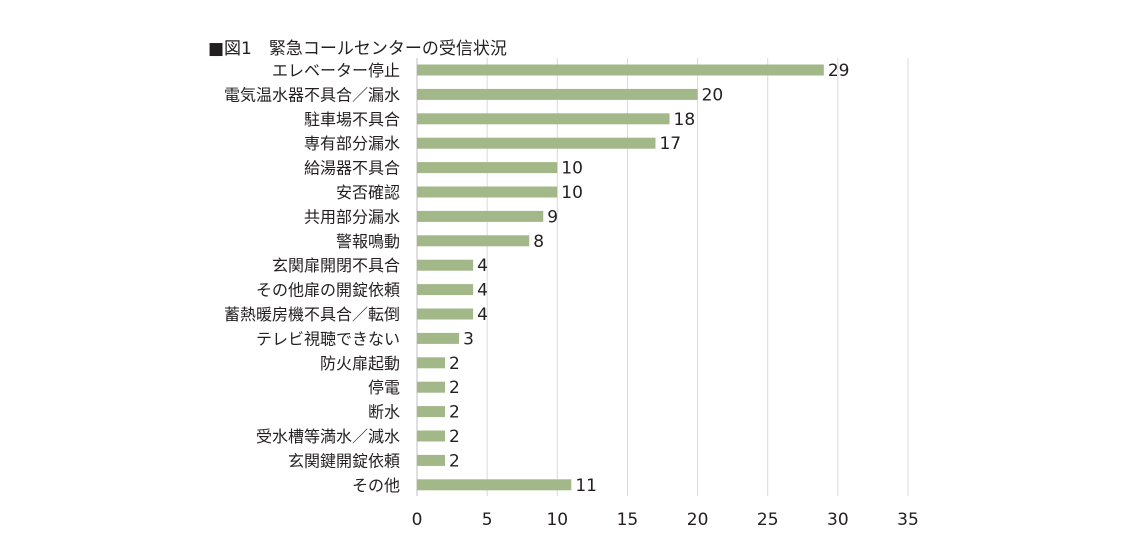 This screenshot has width=1123, height=551. I want to click on category-label: その他, so click(376, 485).